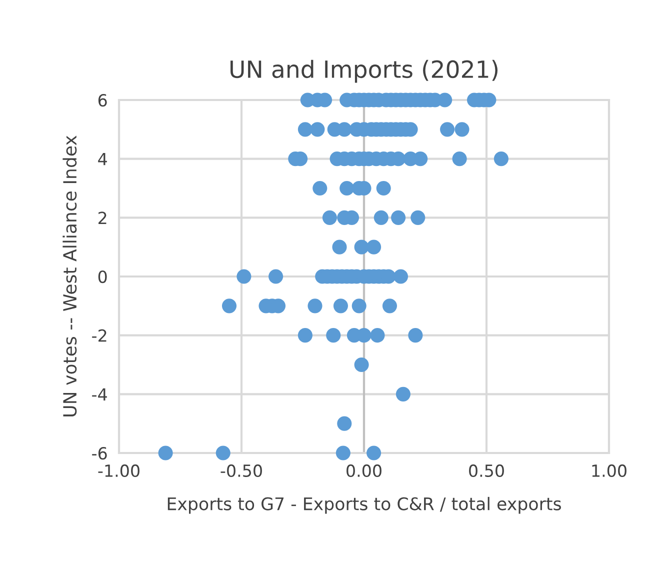  What do you see at coordinates (364, 505) in the screenshot?
I see `x-axis-title: Exports to G7 - Exports to C&R / total exports` at bounding box center [364, 505].